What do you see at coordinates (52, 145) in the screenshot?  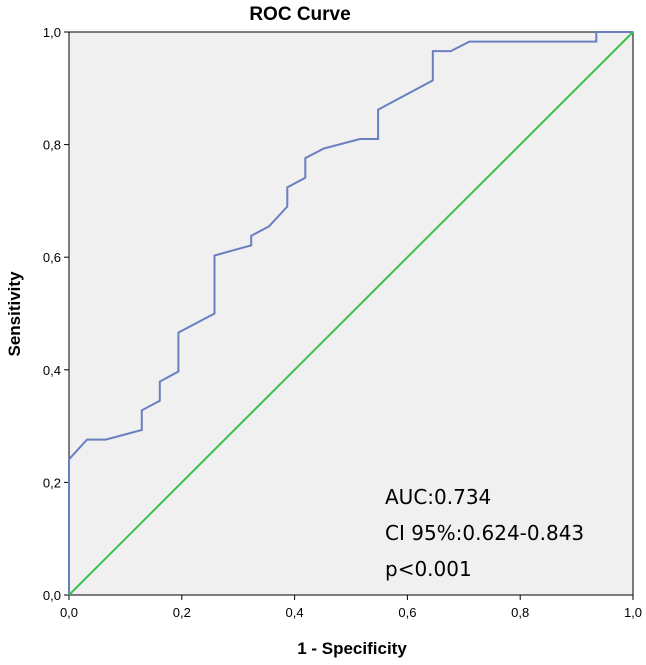 I see `y-tick-label: 0,8` at bounding box center [52, 145].